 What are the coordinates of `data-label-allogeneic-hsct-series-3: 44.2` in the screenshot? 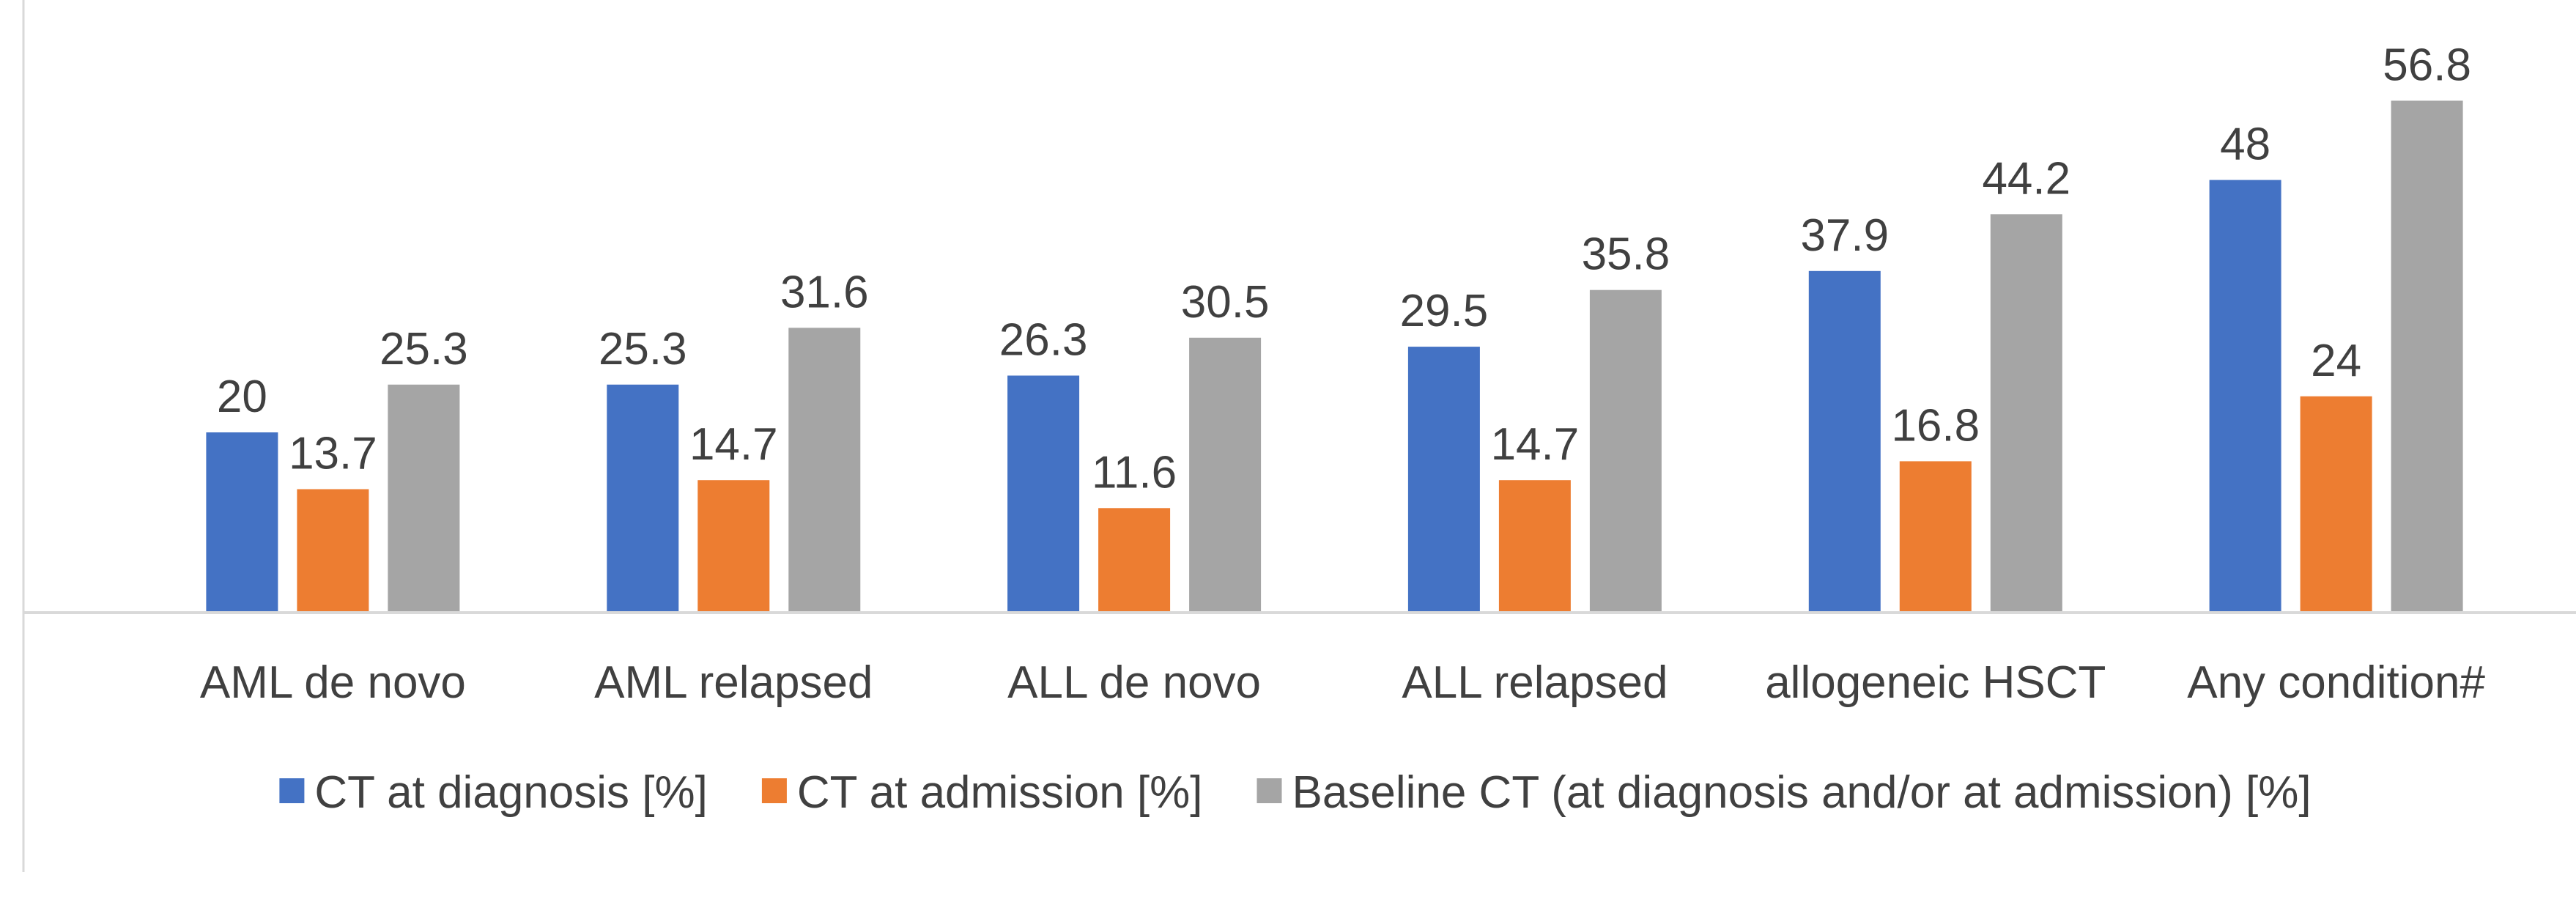 It's located at (2026, 178).